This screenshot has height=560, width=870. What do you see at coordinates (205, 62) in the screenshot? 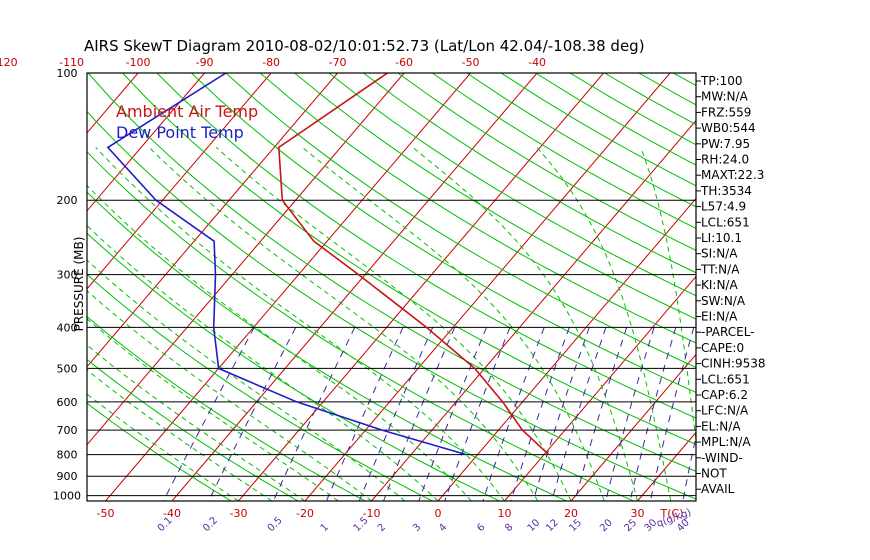
I see `temp-tick-label-top: -90` at bounding box center [205, 62].